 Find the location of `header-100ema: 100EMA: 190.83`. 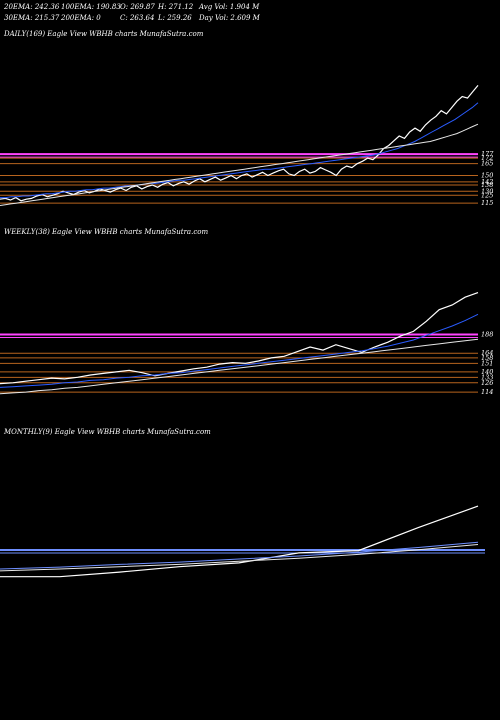

header-100ema: 100EMA: 190.83 is located at coordinates (91, 7).